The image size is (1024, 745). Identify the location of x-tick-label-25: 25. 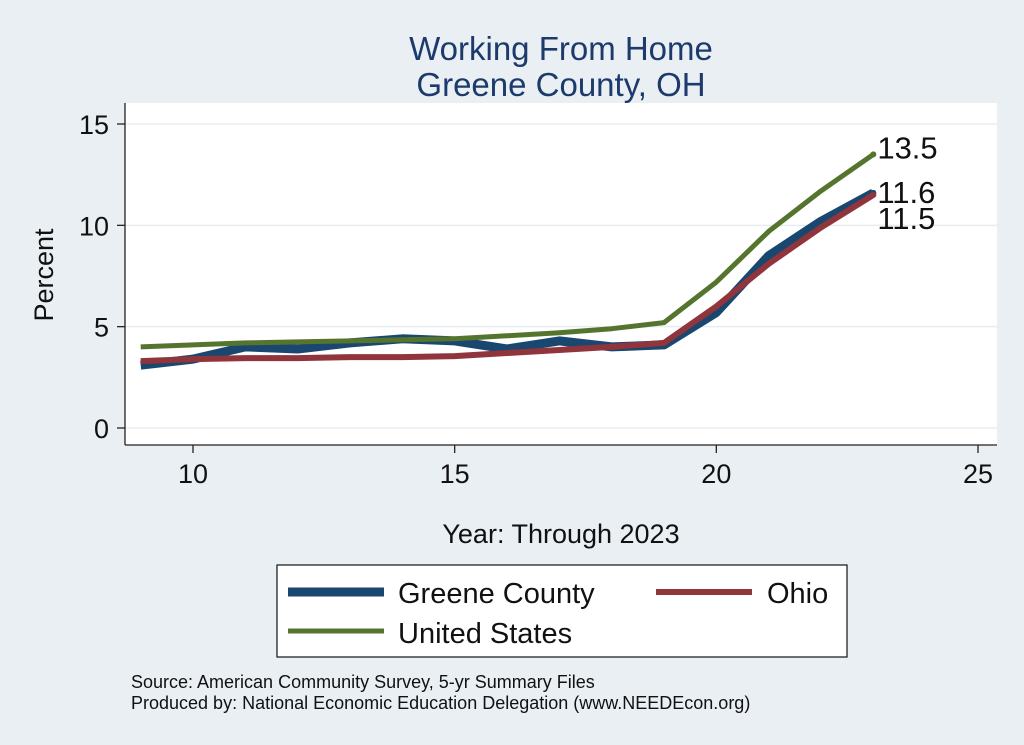
(978, 474).